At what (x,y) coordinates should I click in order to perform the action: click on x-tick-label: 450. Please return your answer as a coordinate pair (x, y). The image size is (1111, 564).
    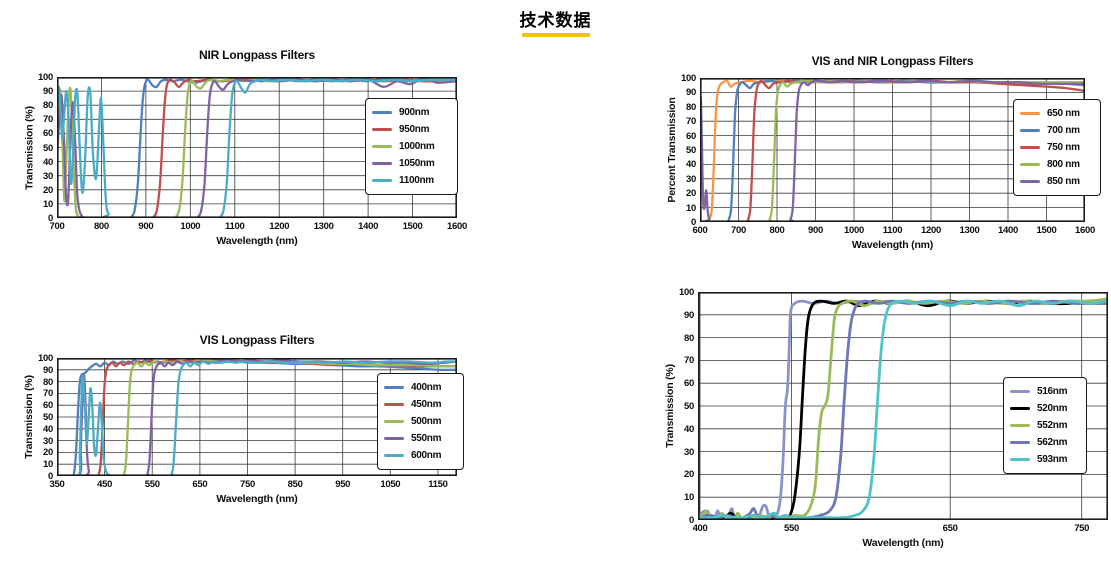
    Looking at the image, I should click on (105, 484).